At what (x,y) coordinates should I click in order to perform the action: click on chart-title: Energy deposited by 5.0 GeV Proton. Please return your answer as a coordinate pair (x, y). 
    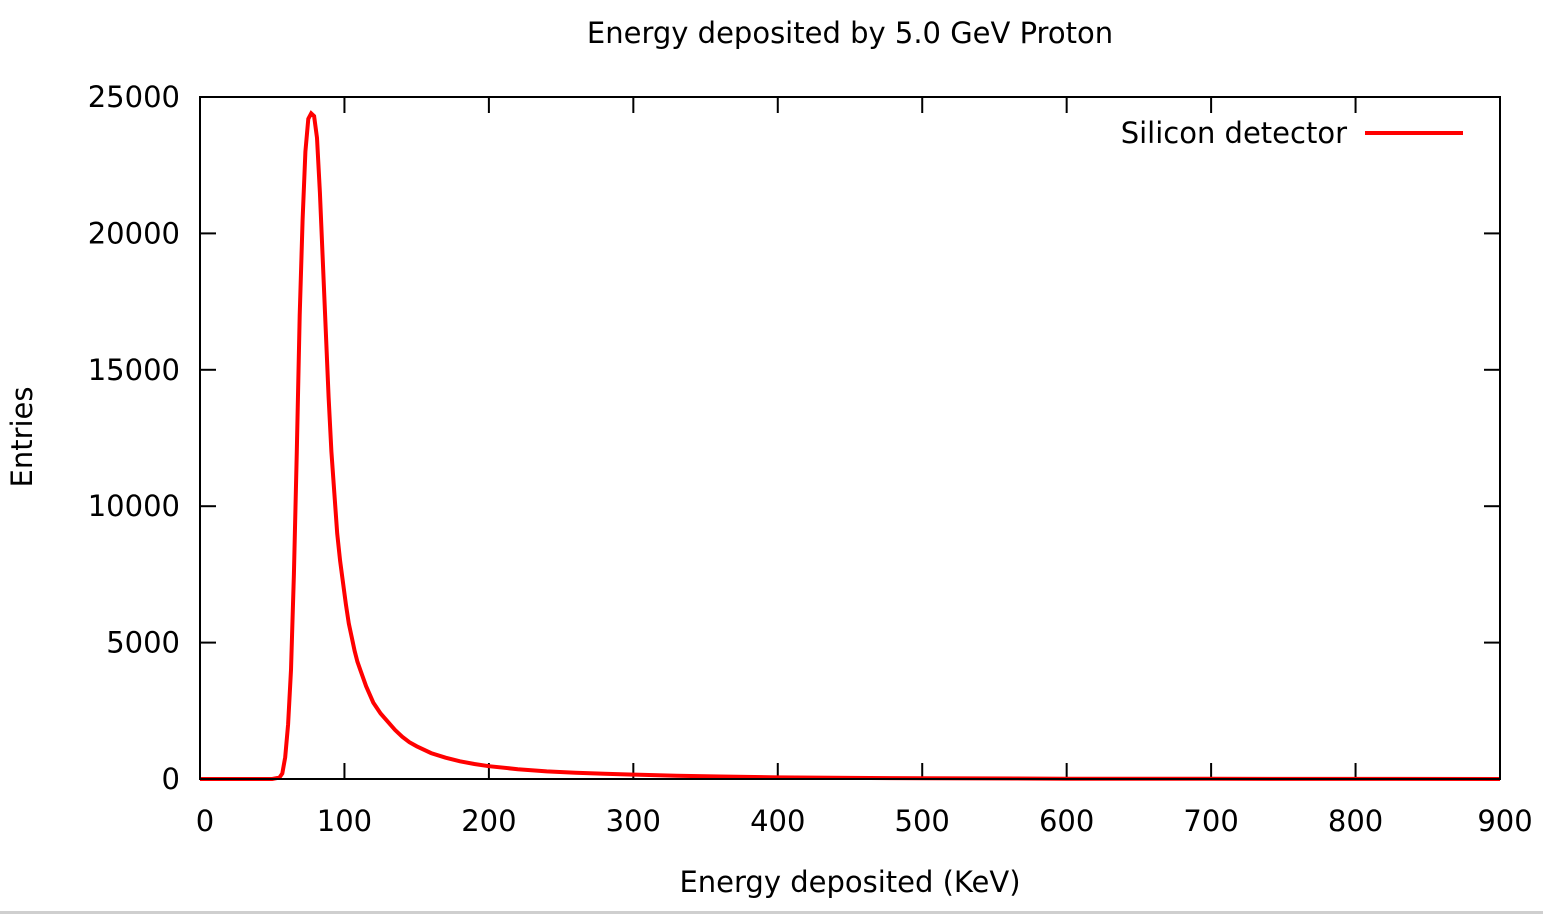
    Looking at the image, I should click on (850, 33).